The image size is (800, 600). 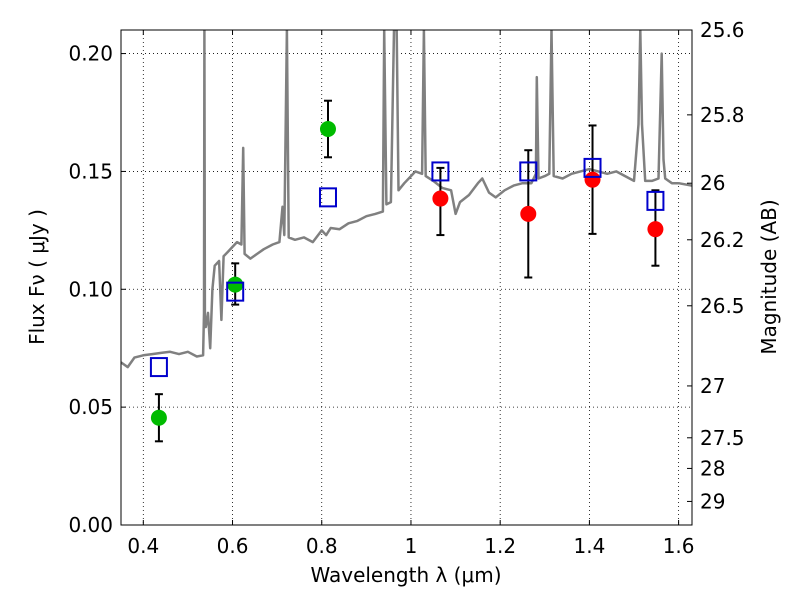 I want to click on y-tick-label: 0.05, so click(x=90, y=407).